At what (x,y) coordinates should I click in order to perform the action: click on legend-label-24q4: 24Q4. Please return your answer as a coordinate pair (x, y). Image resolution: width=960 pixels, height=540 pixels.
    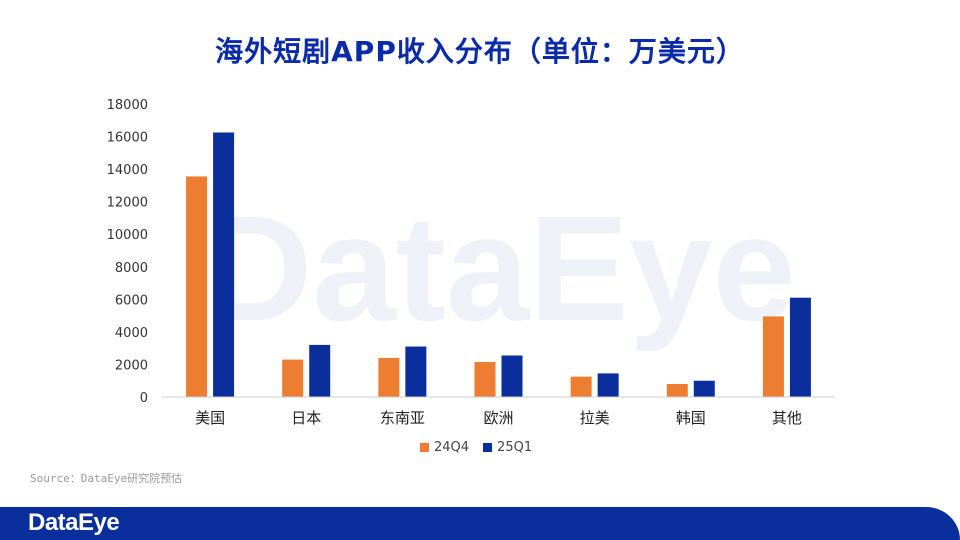
    Looking at the image, I should click on (452, 447).